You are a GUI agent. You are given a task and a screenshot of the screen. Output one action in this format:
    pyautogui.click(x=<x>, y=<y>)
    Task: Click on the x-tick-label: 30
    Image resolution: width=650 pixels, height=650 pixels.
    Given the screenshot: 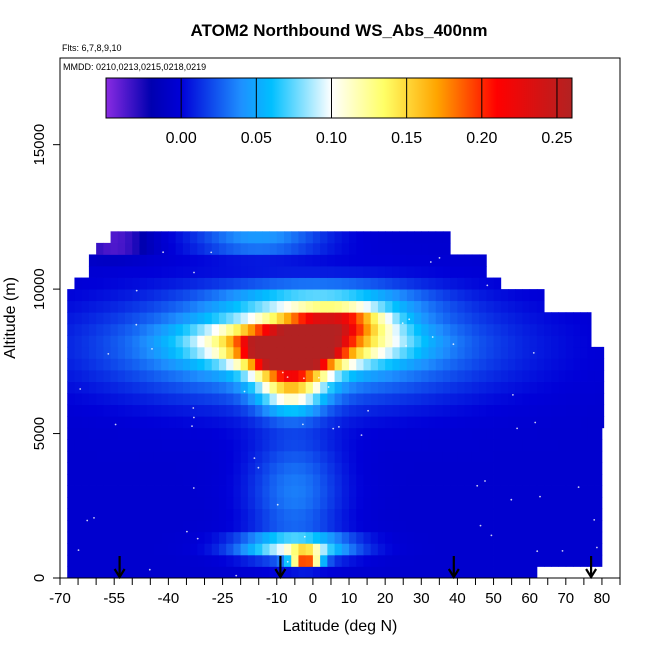 What is the action you would take?
    pyautogui.click(x=421, y=598)
    